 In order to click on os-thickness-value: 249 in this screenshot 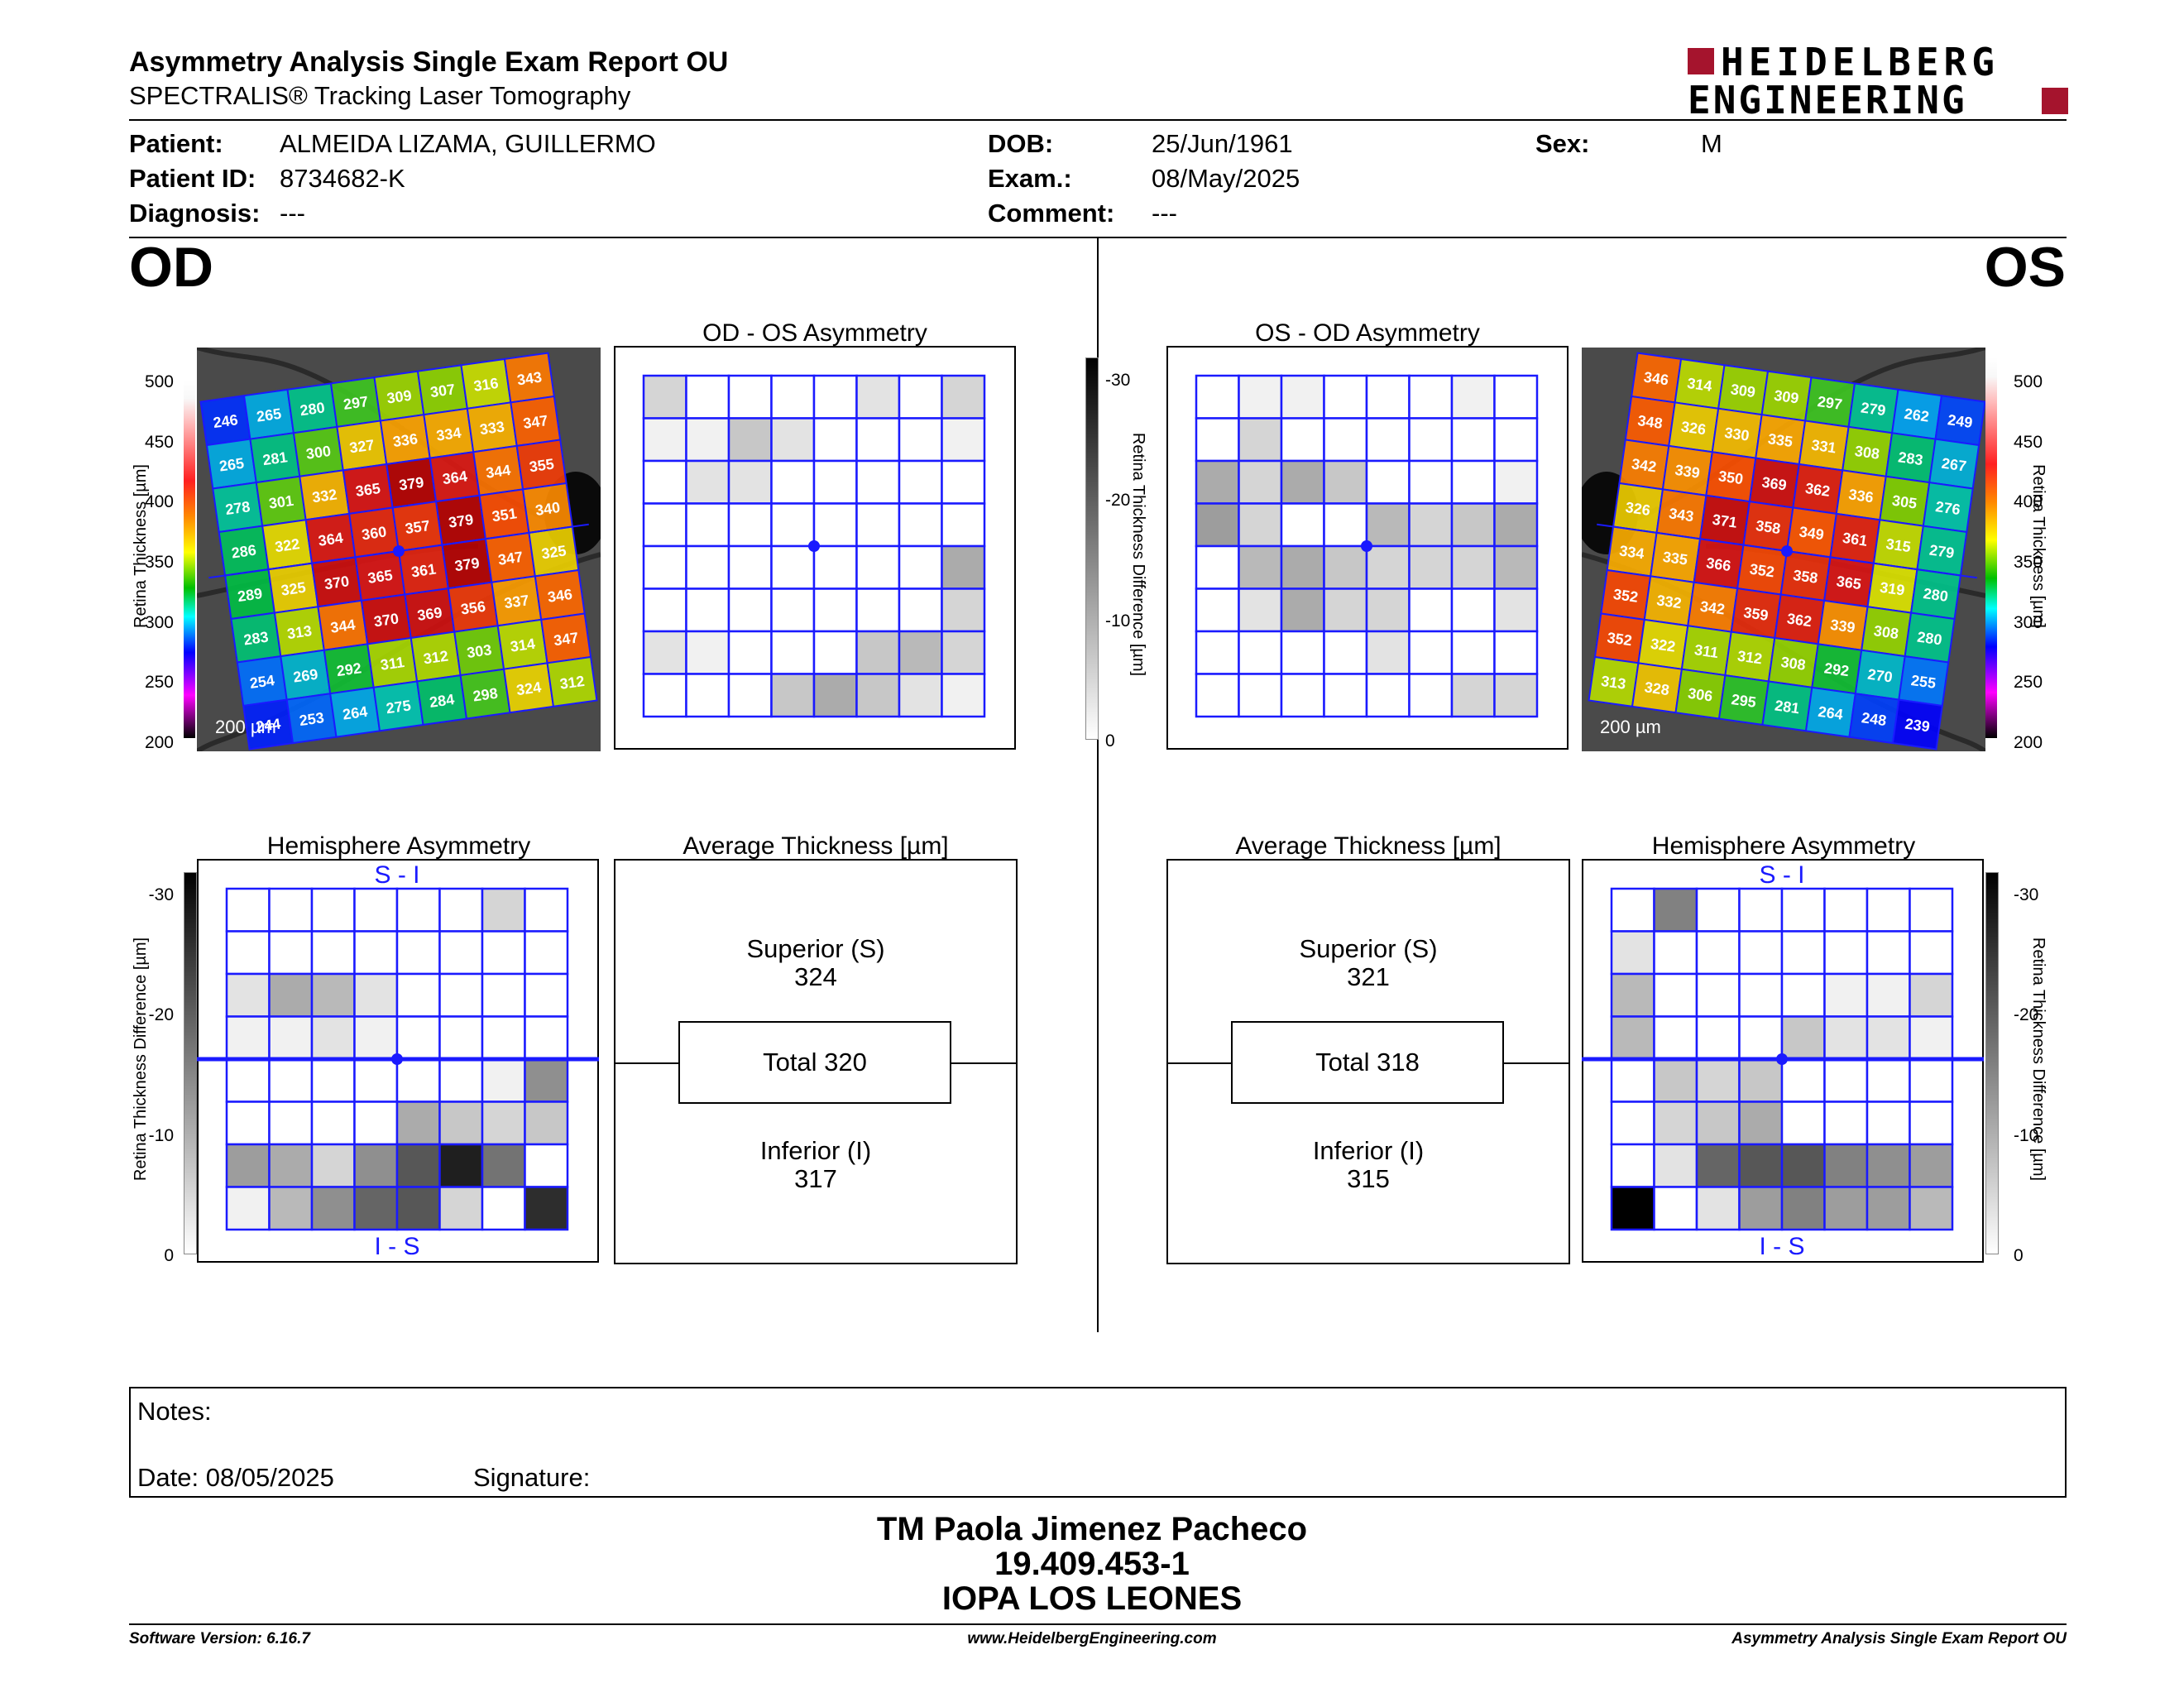, I will do `click(1960, 421)`.